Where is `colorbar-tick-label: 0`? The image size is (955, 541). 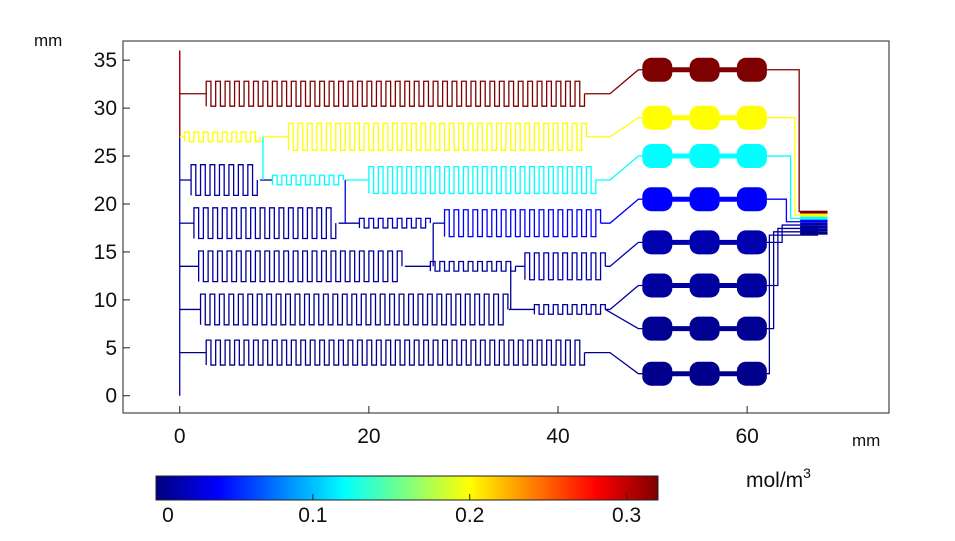 colorbar-tick-label: 0 is located at coordinates (168, 515).